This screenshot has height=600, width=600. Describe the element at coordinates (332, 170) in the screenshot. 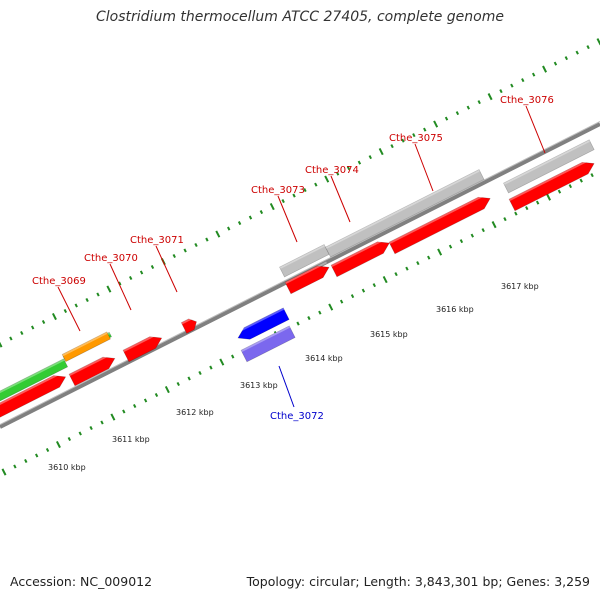

I see `gene-label: Cthe_3074` at that location.